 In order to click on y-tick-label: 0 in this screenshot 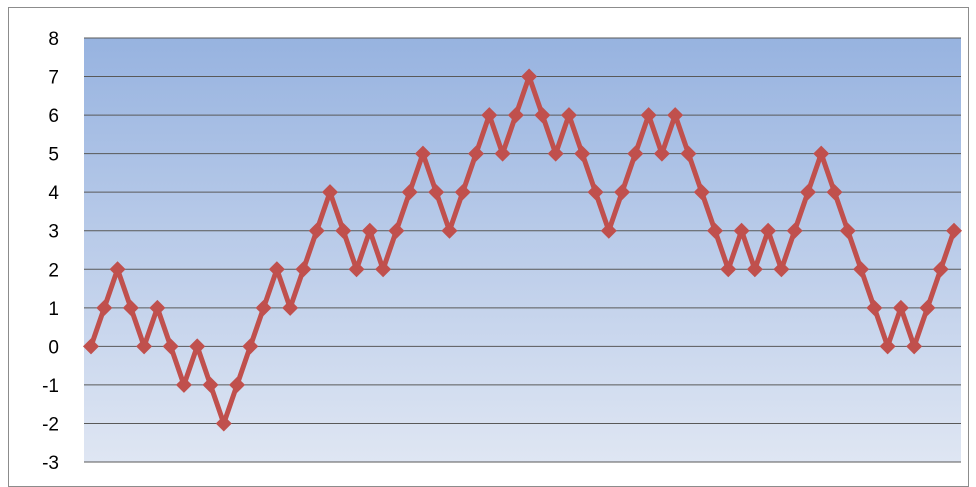, I will do `click(53, 347)`.